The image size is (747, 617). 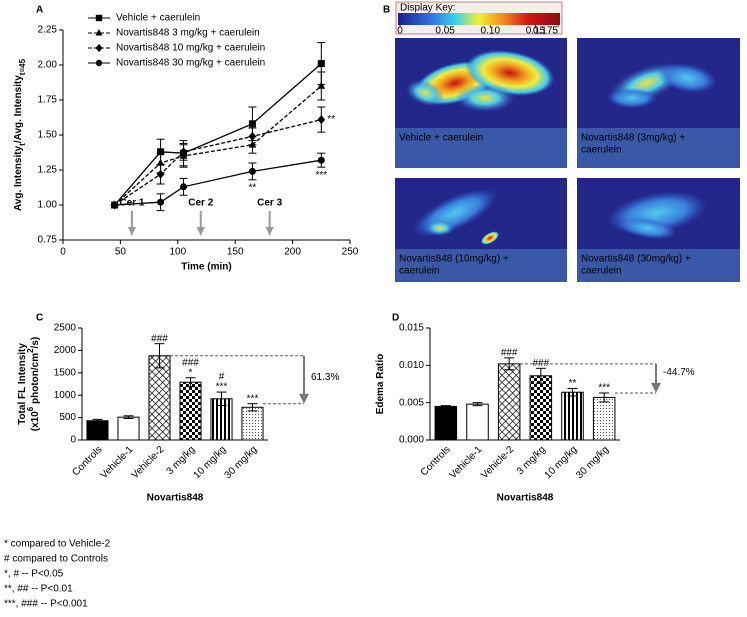 I want to click on label-part: 2, so click(x=30, y=350).